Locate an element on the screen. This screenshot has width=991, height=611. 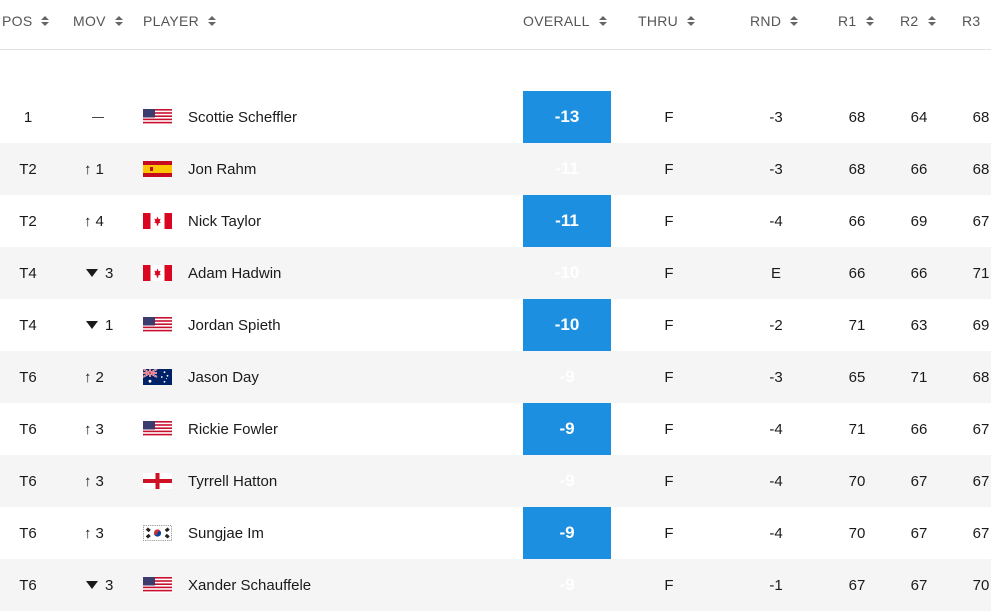
movement-cell: ↑ 4 is located at coordinates (104, 221).